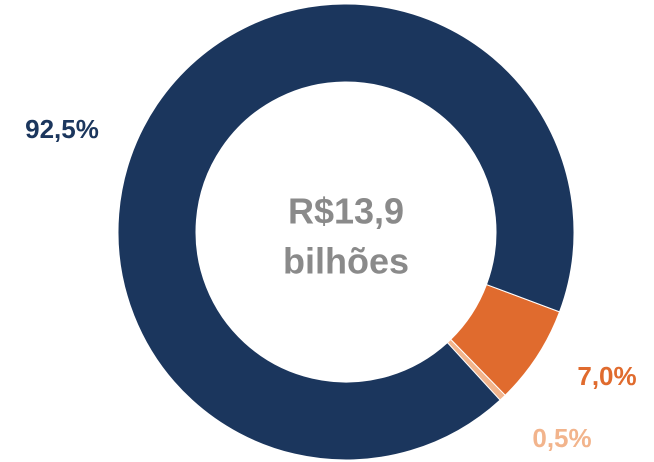 The height and width of the screenshot is (462, 654). I want to click on value-label: 92,5%, so click(62, 129).